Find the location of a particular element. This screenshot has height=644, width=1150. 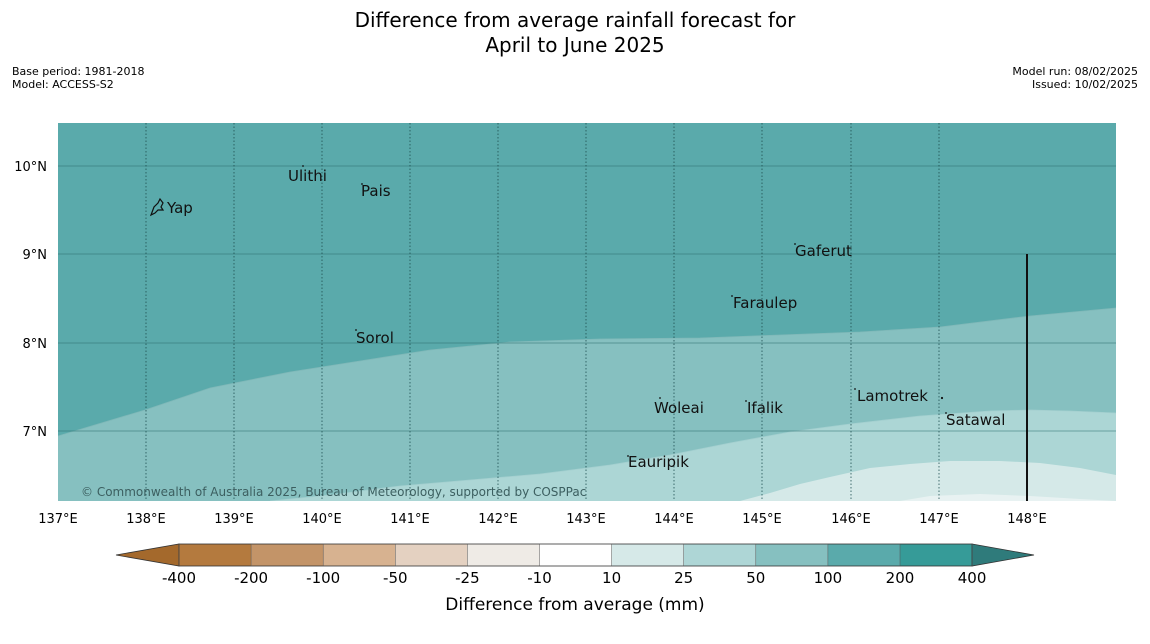

place-ulithi: Ulithi is located at coordinates (307, 176).